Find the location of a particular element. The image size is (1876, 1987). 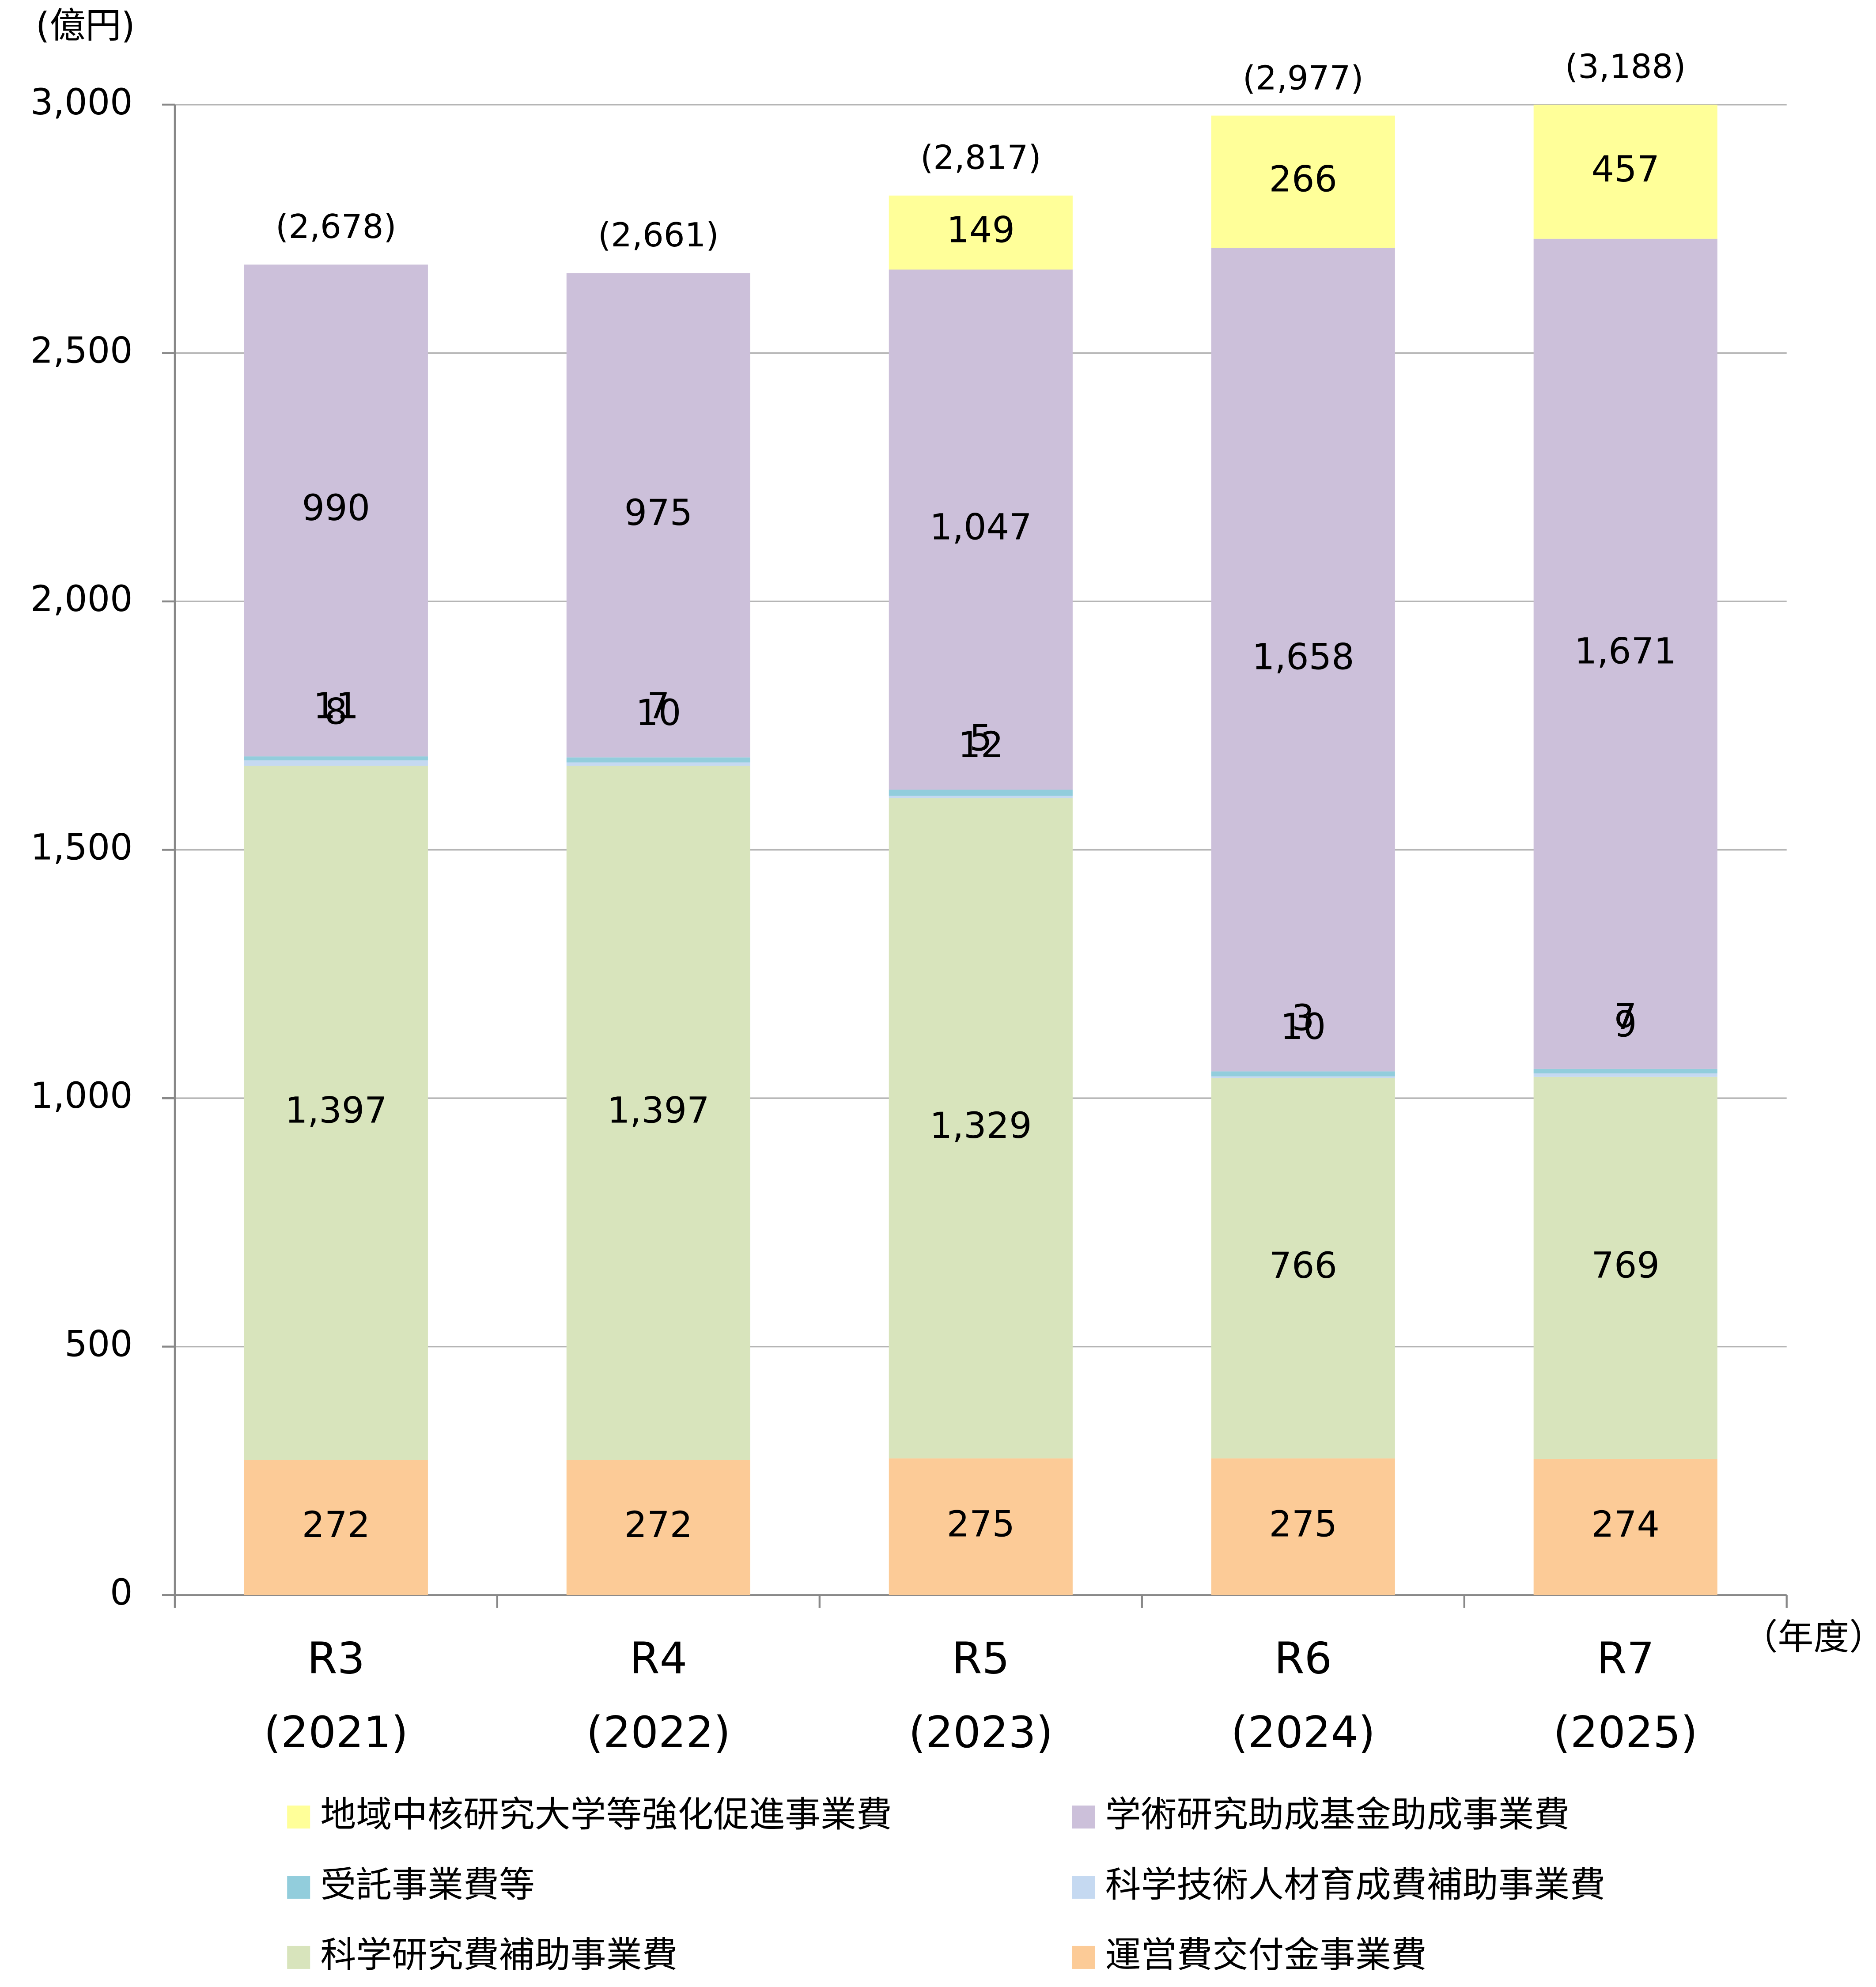

total-label: (2,678) is located at coordinates (336, 226).